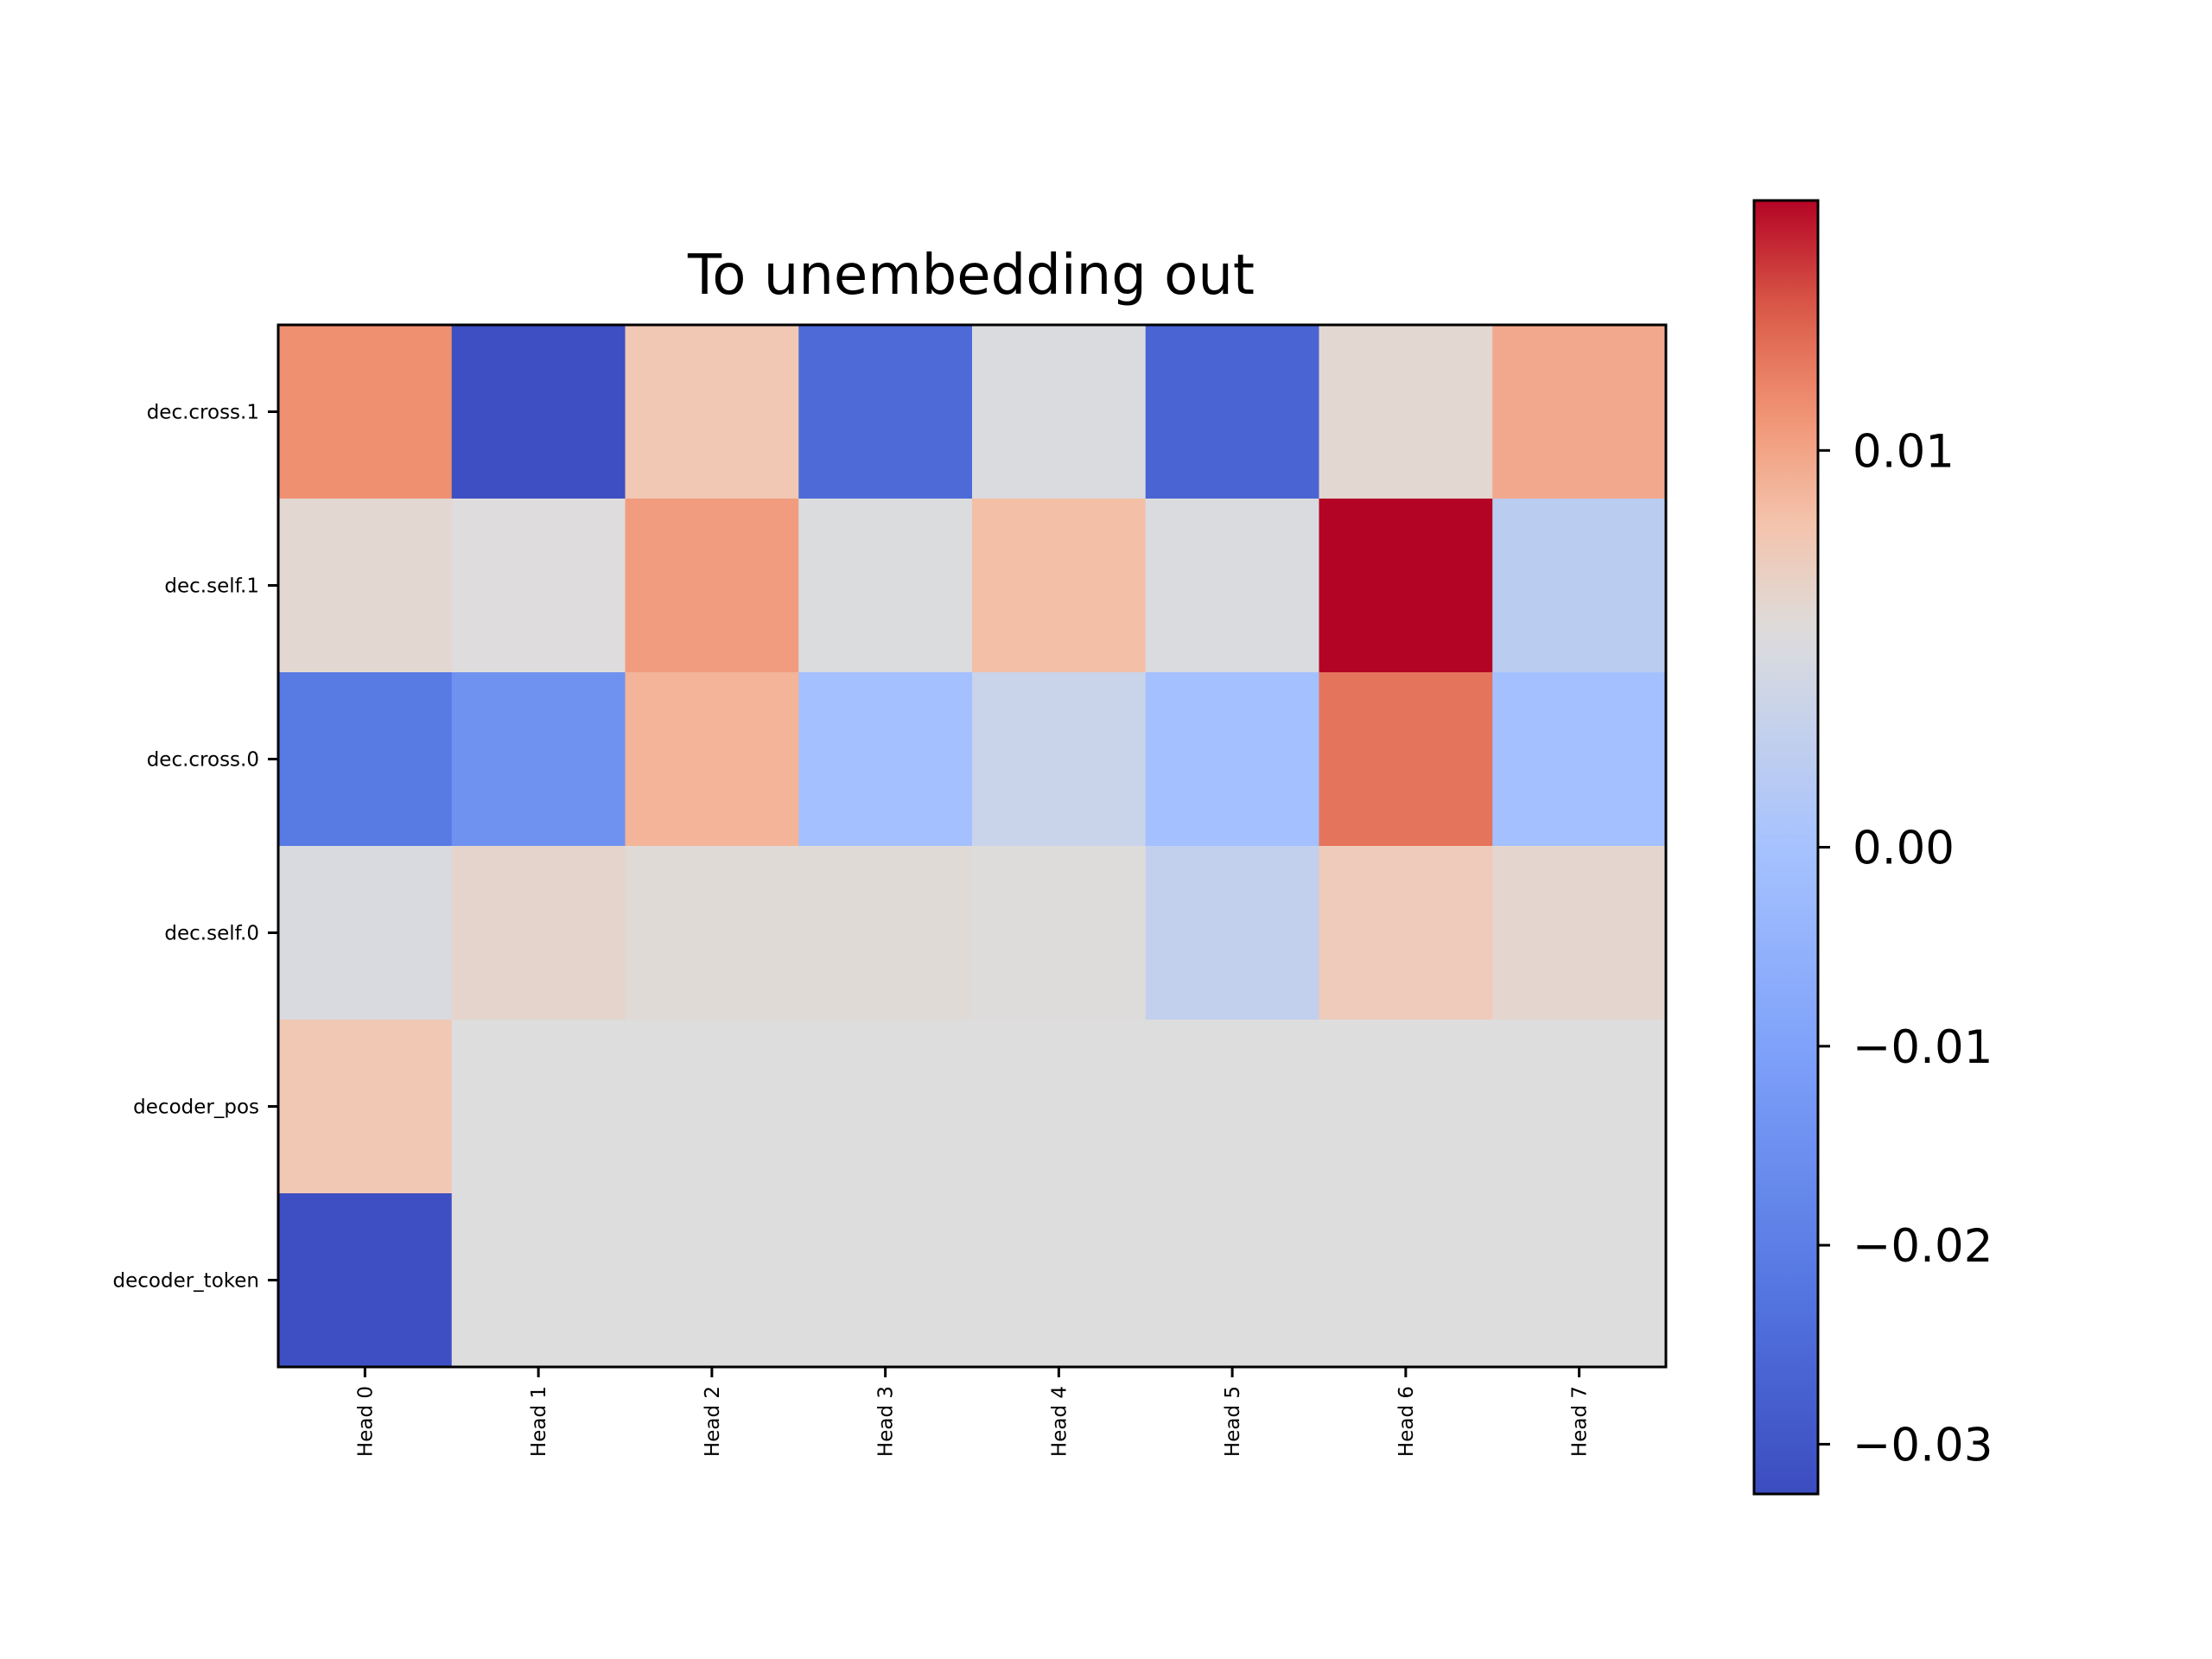  I want to click on y-tick-label: decoder_pos, so click(196, 1107).